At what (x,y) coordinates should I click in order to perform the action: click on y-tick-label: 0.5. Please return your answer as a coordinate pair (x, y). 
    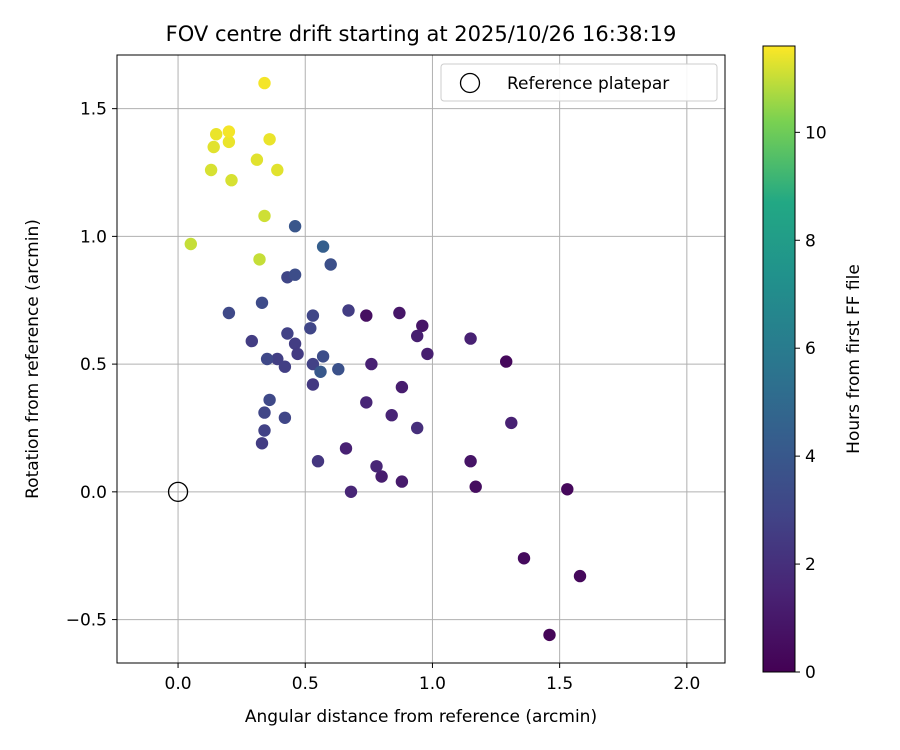
    Looking at the image, I should click on (93, 365).